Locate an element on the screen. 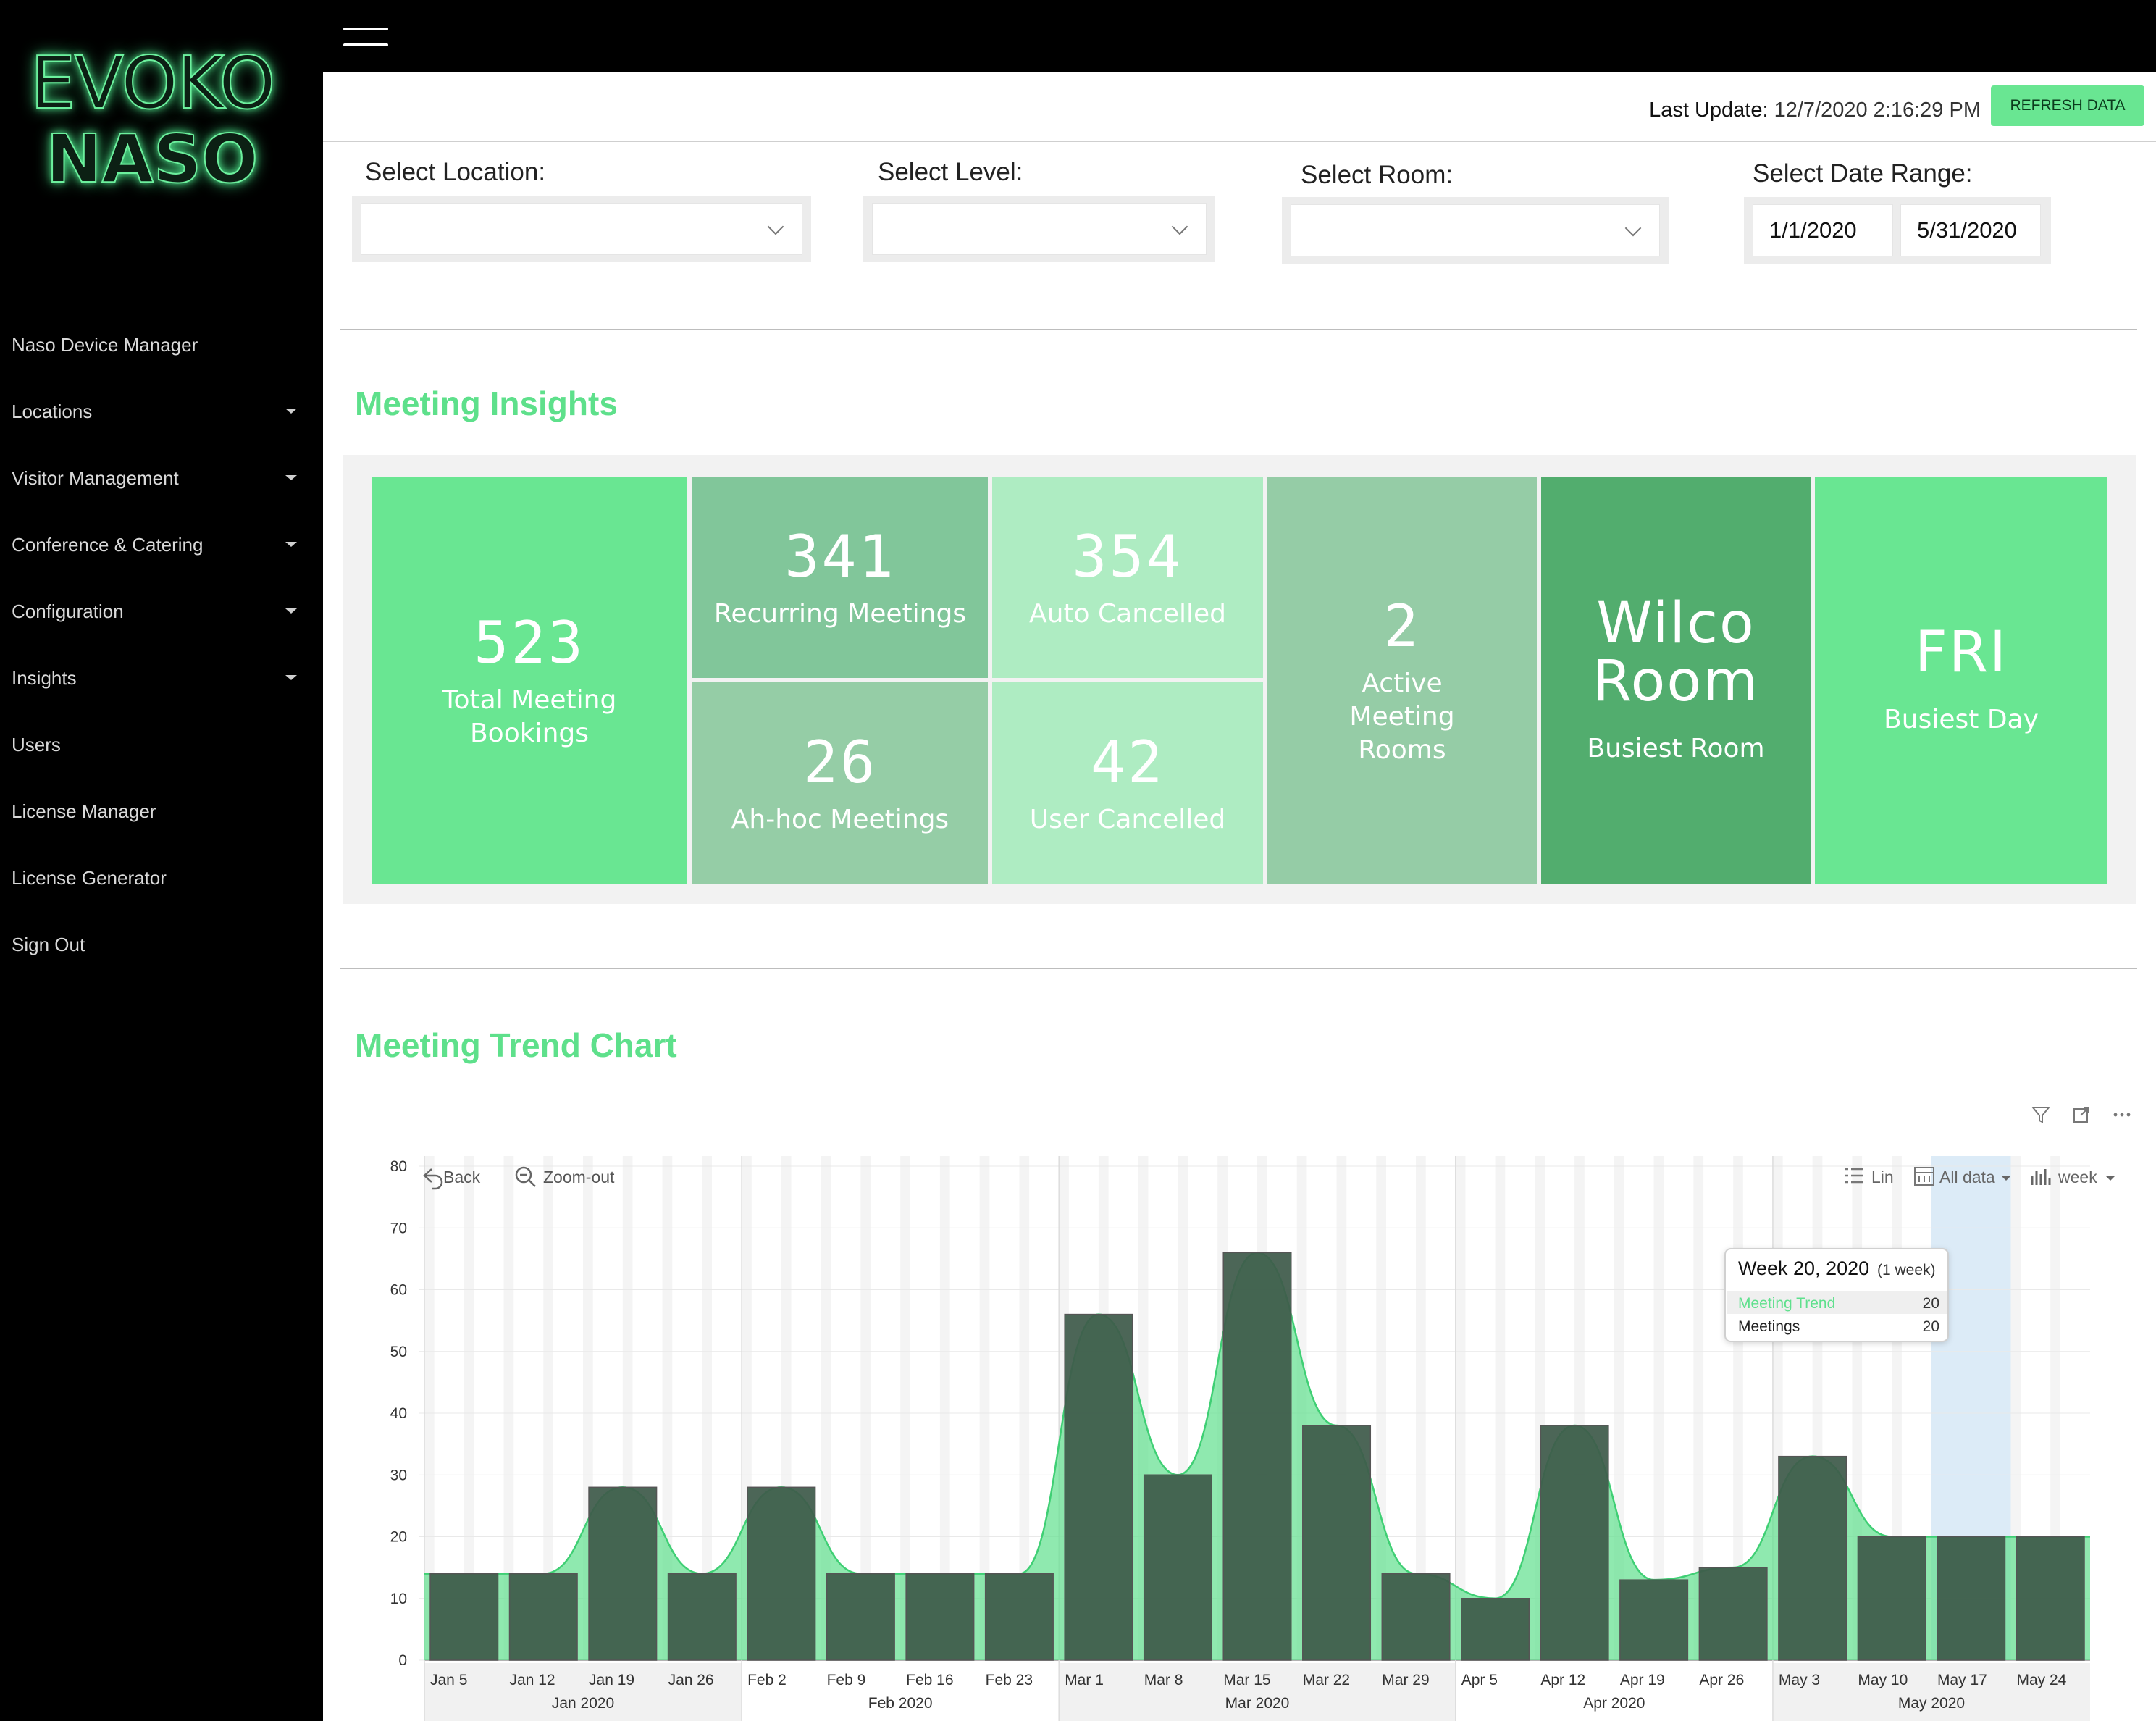 Image resolution: width=2156 pixels, height=1721 pixels. x-tick-label: May 17 is located at coordinates (1962, 1680).